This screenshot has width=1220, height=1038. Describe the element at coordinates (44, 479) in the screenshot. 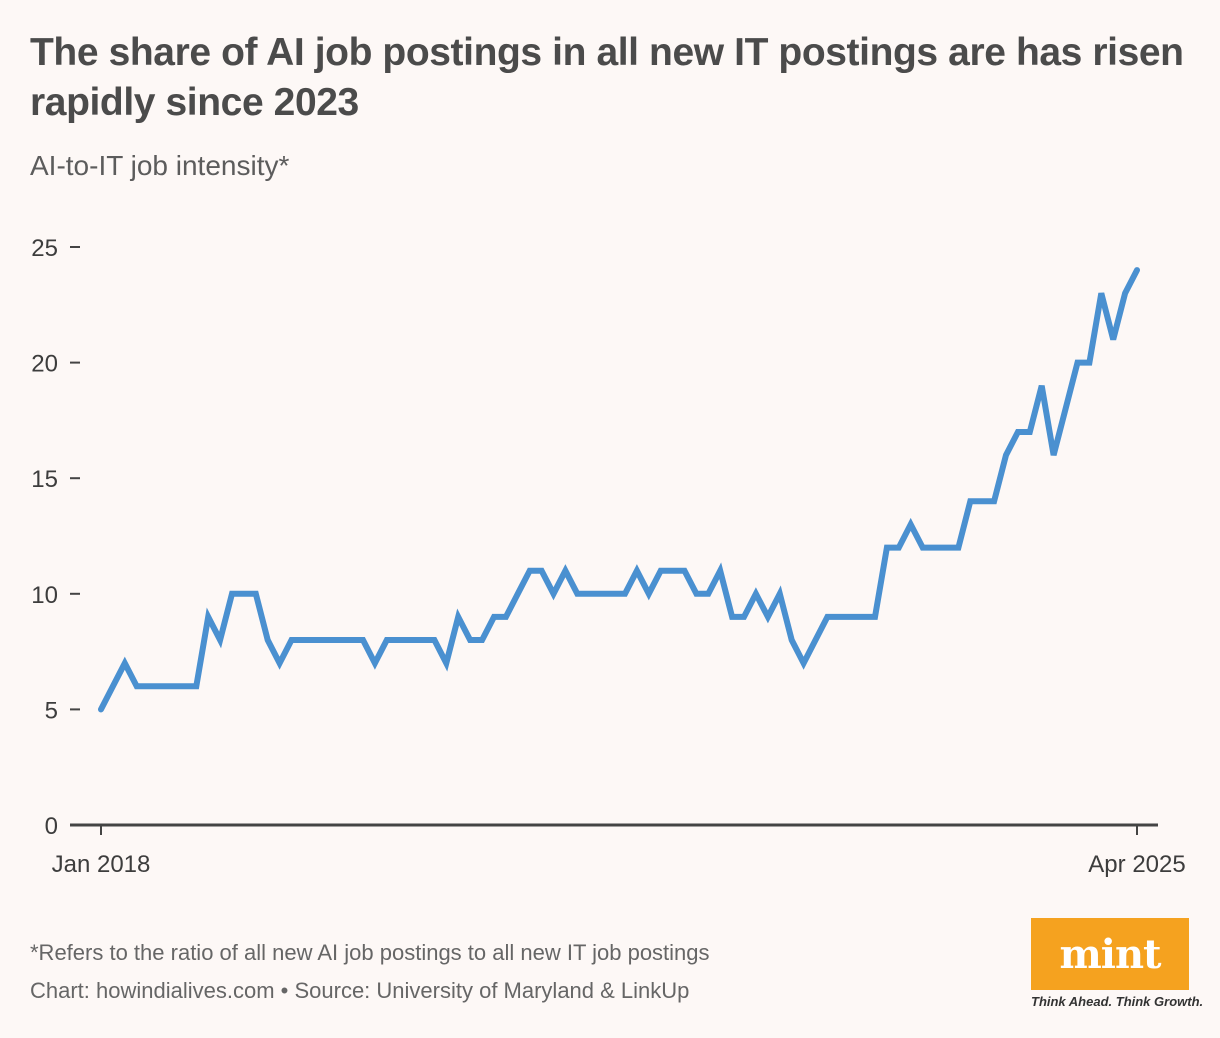

I see `y-tick-label: 15` at that location.